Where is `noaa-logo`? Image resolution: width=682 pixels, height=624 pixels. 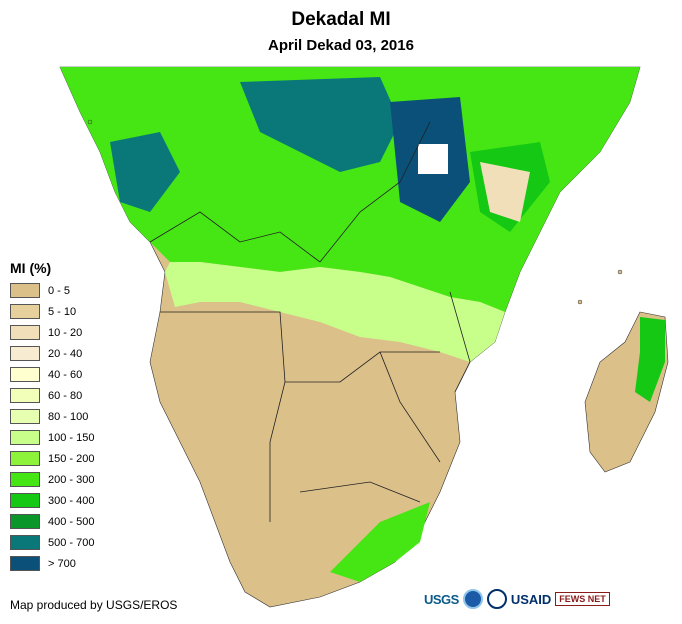 noaa-logo is located at coordinates (472, 599).